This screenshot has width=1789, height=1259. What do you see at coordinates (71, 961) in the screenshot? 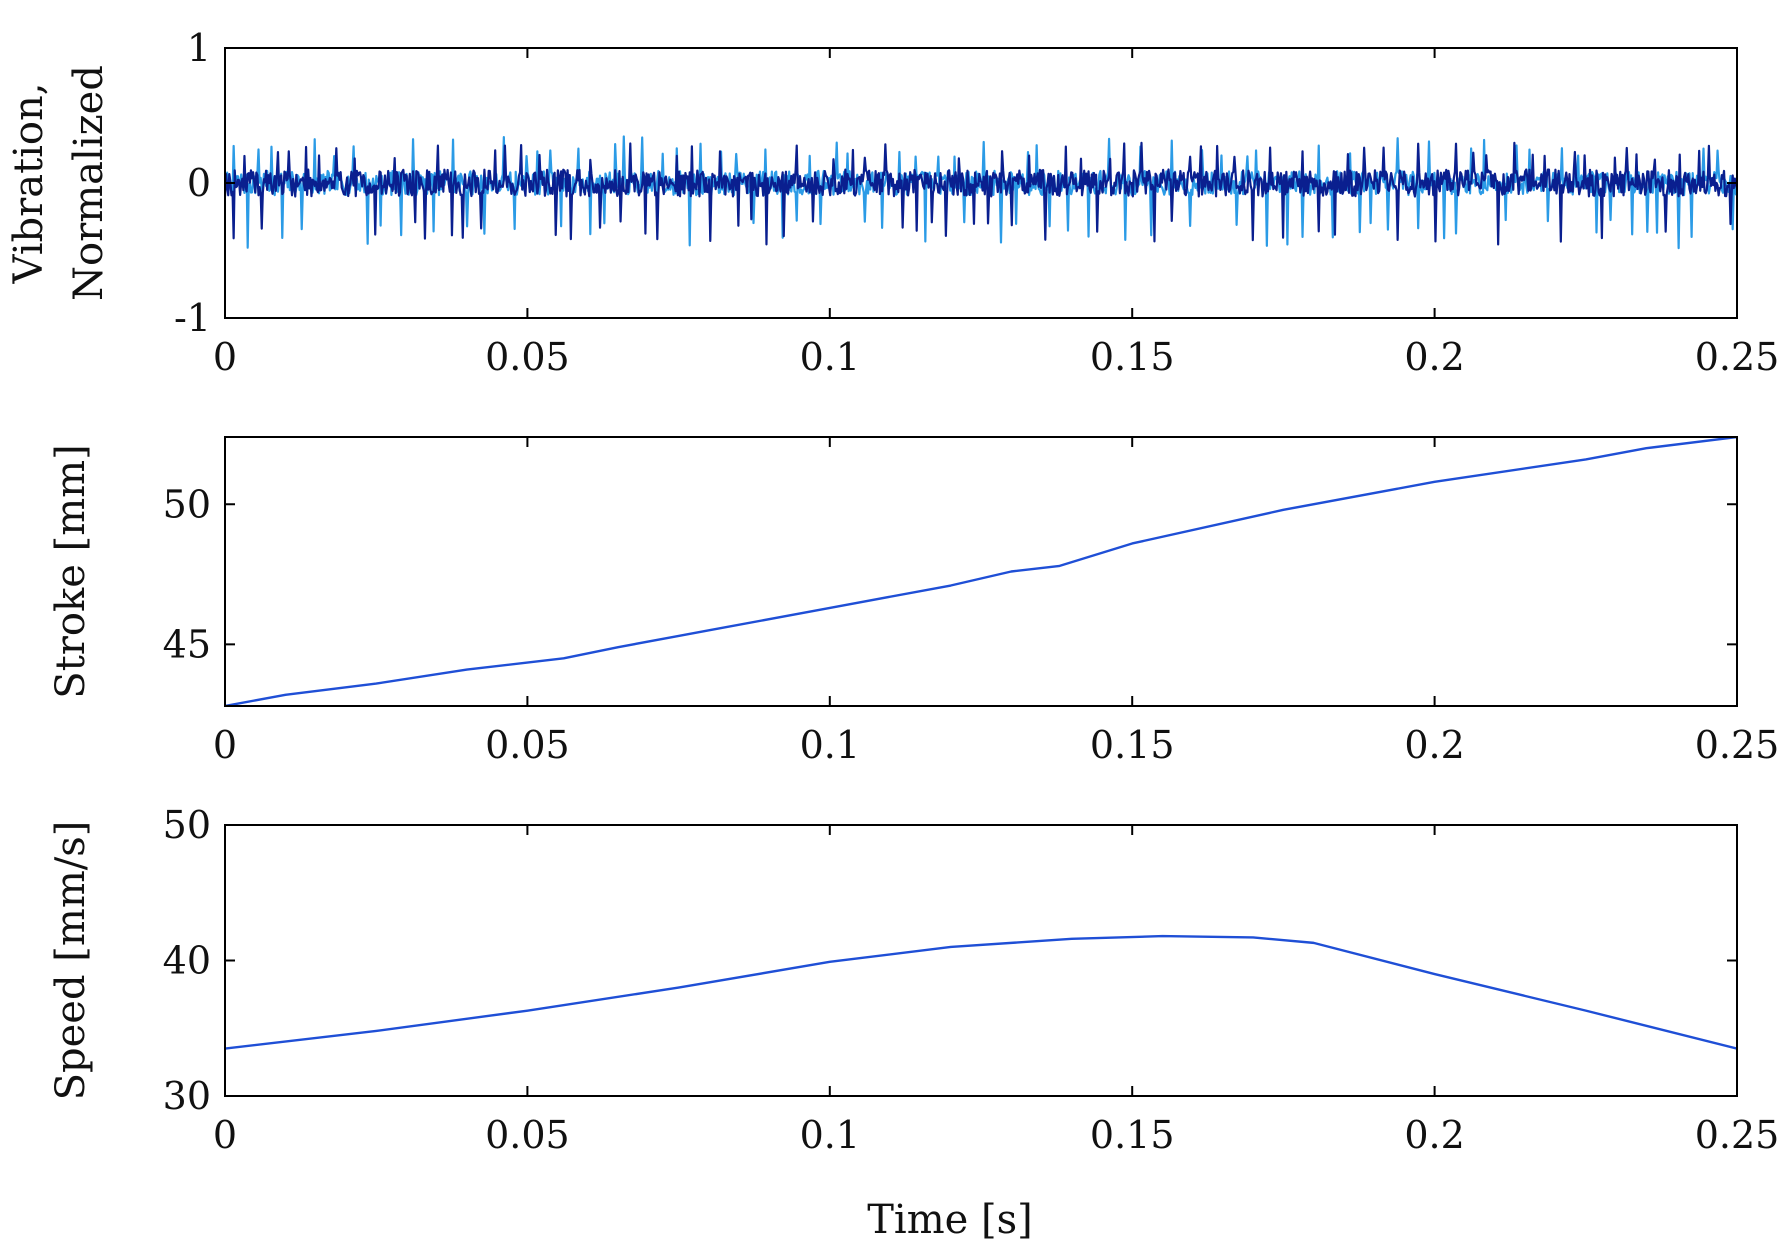
I see `y-axis-title: Speed [mm/s]` at bounding box center [71, 961].